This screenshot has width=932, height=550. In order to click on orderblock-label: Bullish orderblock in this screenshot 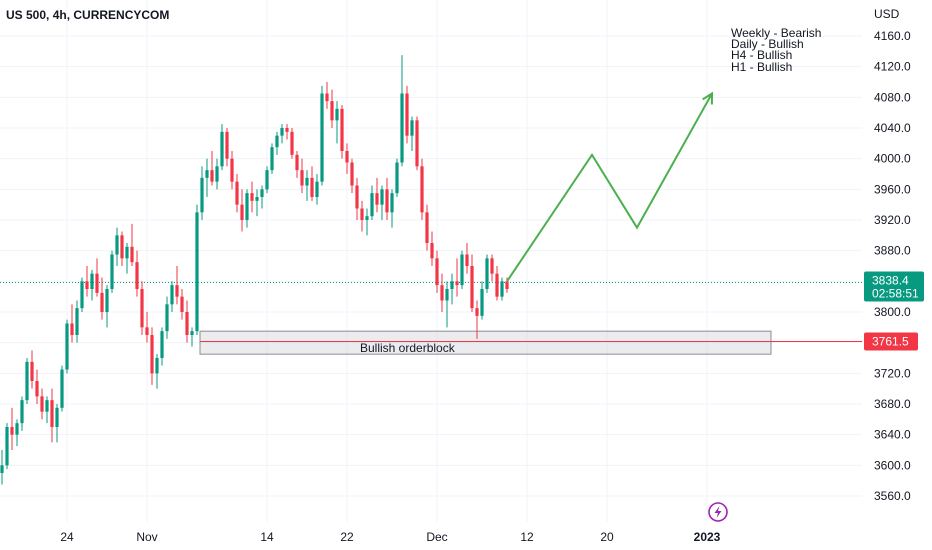, I will do `click(408, 348)`.